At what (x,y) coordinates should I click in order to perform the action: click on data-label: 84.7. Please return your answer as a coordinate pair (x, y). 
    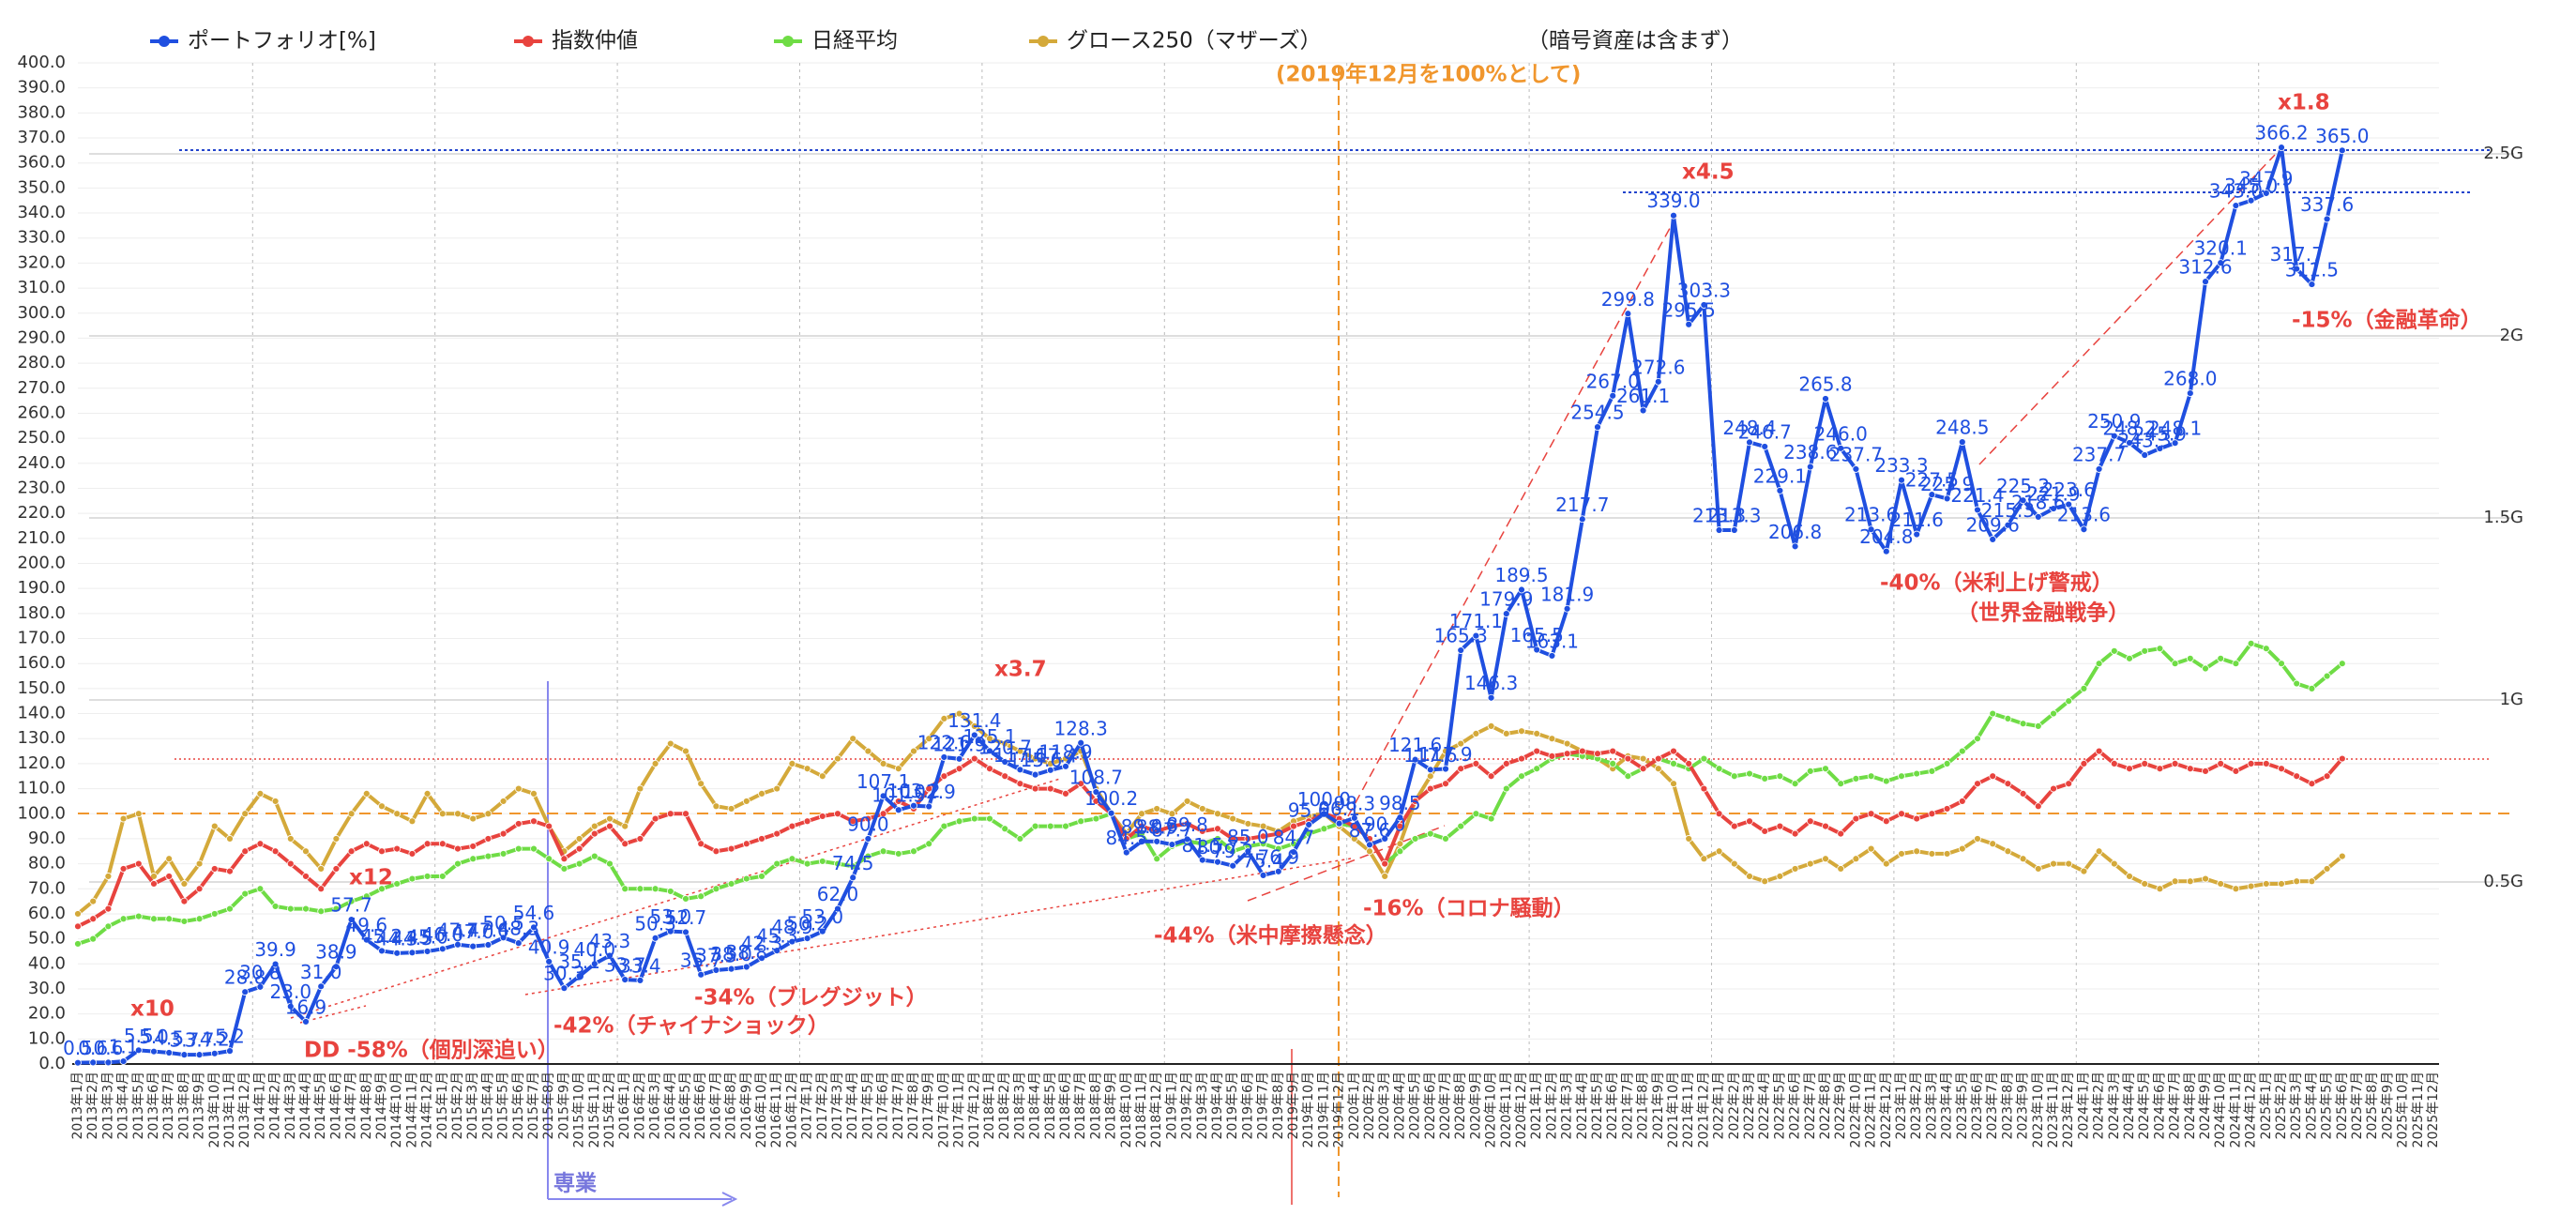
    Looking at the image, I should click on (1294, 838).